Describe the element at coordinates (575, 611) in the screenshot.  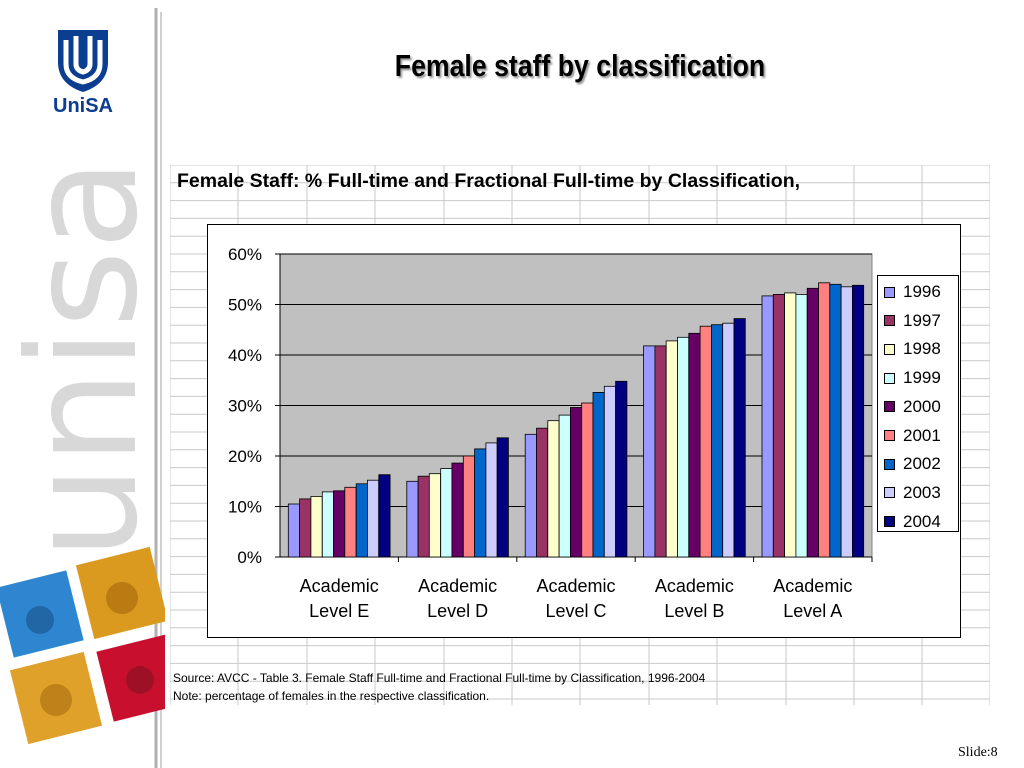
I see `x-tick-label: Level C` at that location.